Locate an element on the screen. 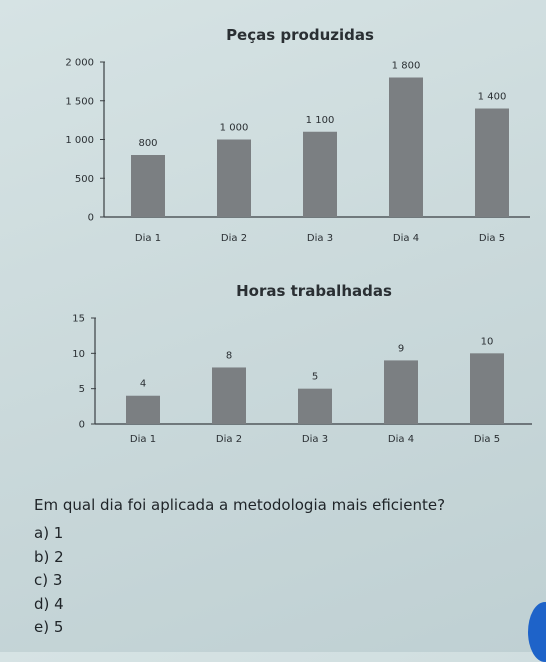 Image resolution: width=546 pixels, height=662 pixels. y-tick-label: 5 is located at coordinates (82, 389).